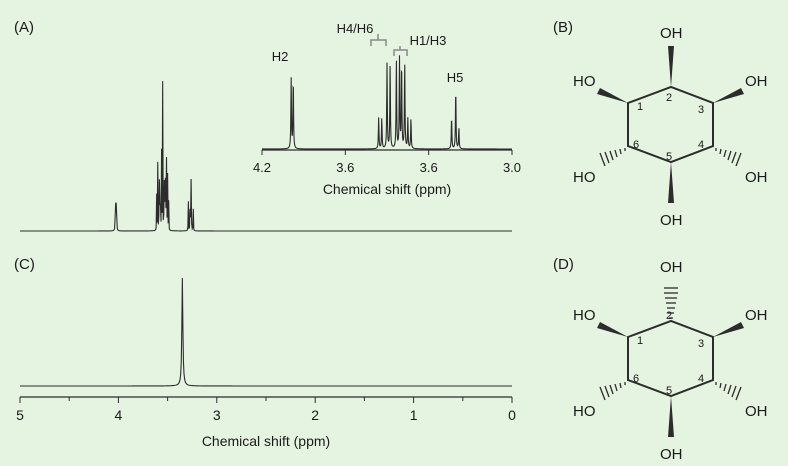 This screenshot has width=788, height=466. Describe the element at coordinates (563, 264) in the screenshot. I see `panel-label-d: (D)` at that location.